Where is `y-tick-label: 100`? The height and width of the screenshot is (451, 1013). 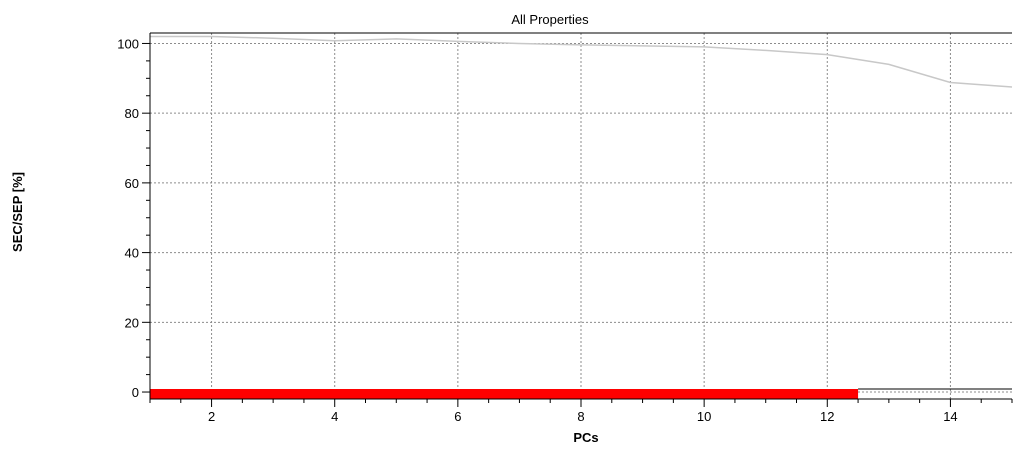
y-tick-label: 100 is located at coordinates (128, 43).